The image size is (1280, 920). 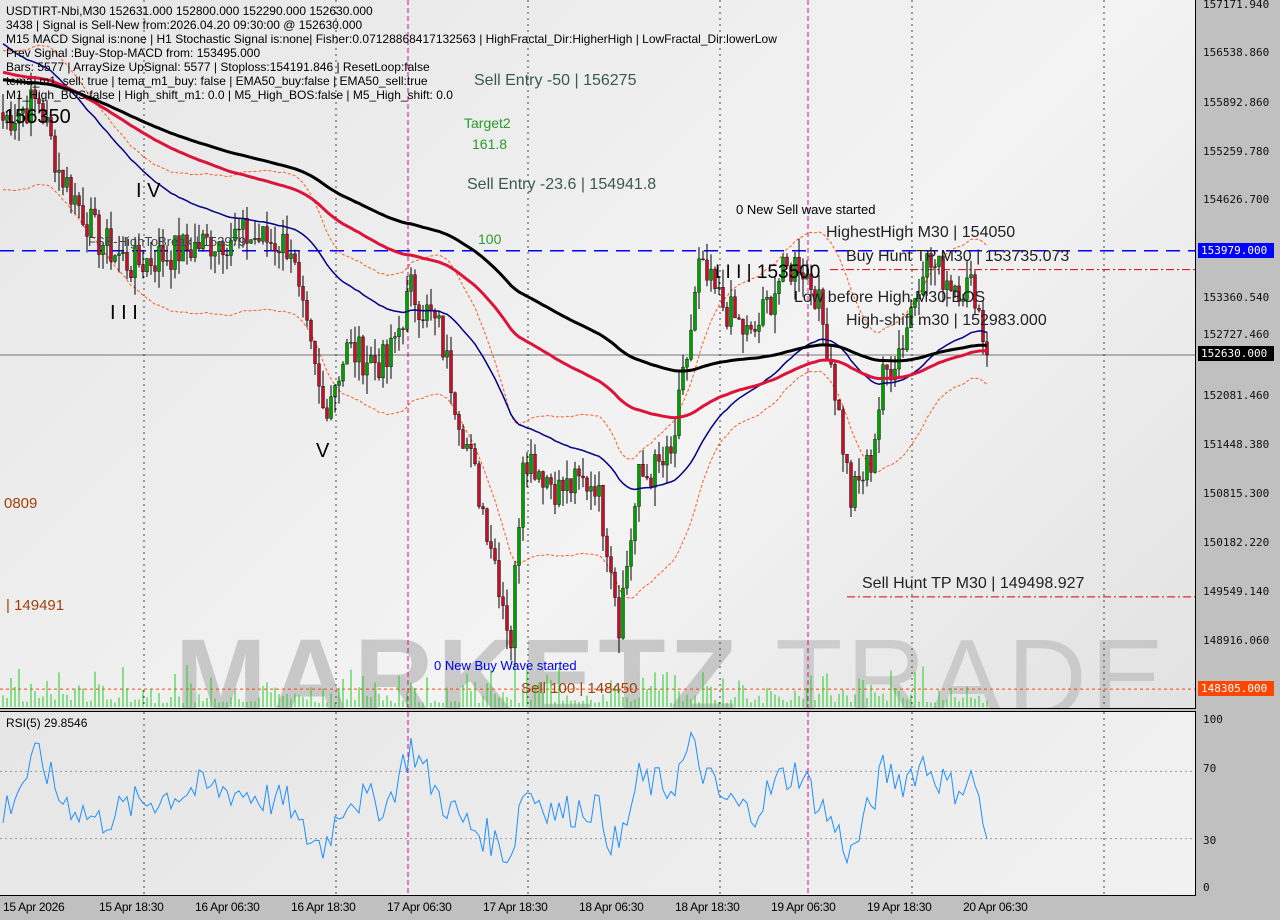 What do you see at coordinates (958, 256) in the screenshot?
I see `annotation: Buy Hunt TP M30 | 153735.073` at bounding box center [958, 256].